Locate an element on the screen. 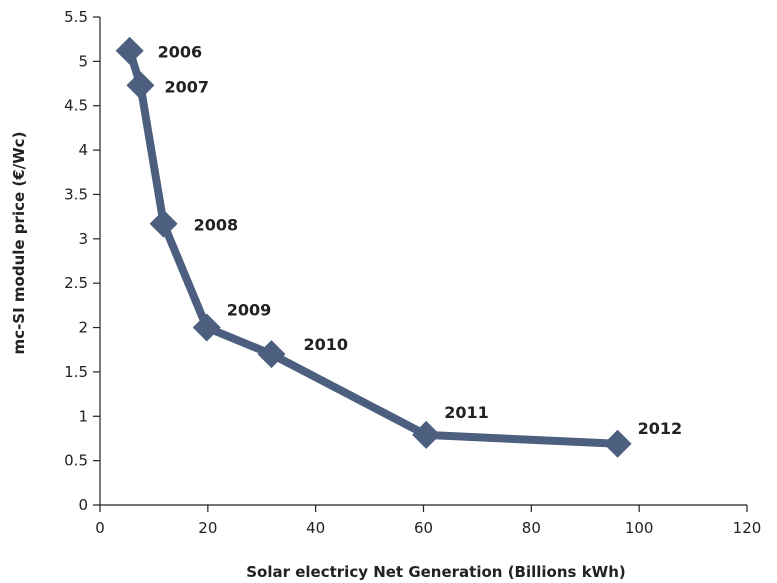  x-tick-label: 0 is located at coordinates (100, 528).